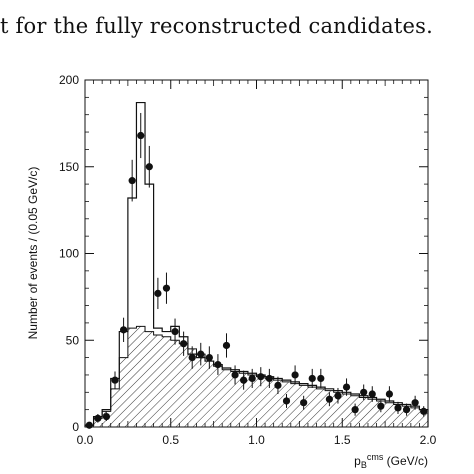  What do you see at coordinates (69, 80) in the screenshot?
I see `y-tick-label: 200` at bounding box center [69, 80].